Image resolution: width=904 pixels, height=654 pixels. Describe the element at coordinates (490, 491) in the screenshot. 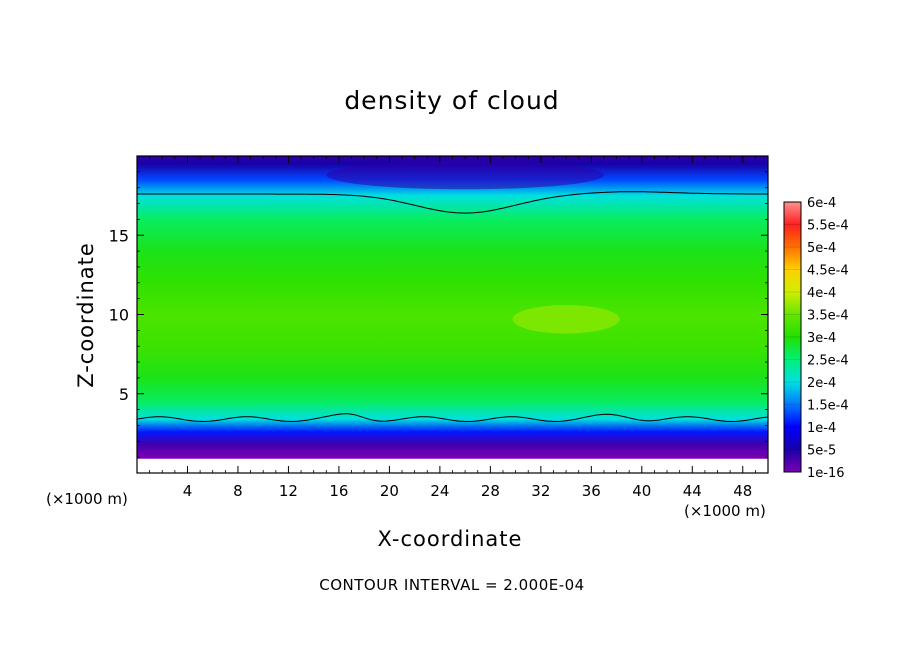

I see `x-tick-label: 28` at that location.